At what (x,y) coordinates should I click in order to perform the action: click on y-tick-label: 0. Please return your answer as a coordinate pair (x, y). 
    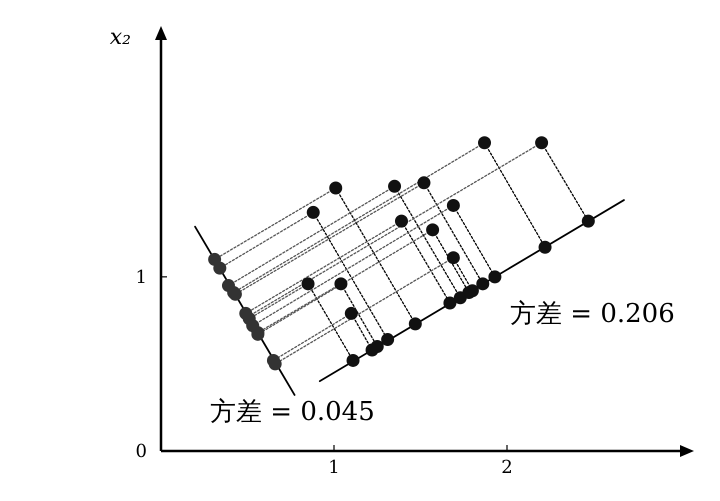
    Looking at the image, I should click on (141, 451).